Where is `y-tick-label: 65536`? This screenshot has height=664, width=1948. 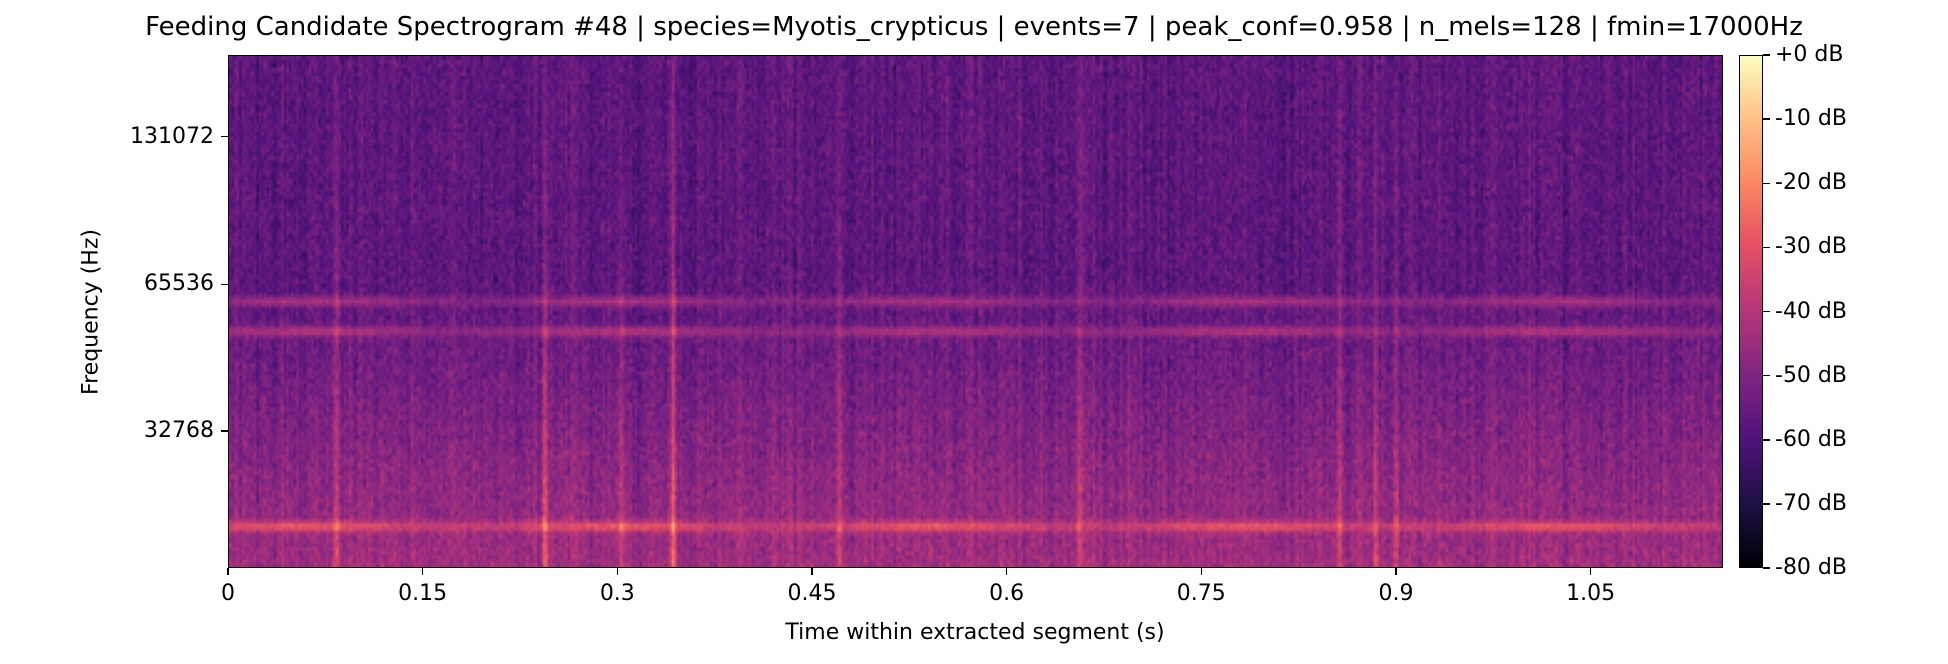
y-tick-label: 65536 is located at coordinates (179, 284).